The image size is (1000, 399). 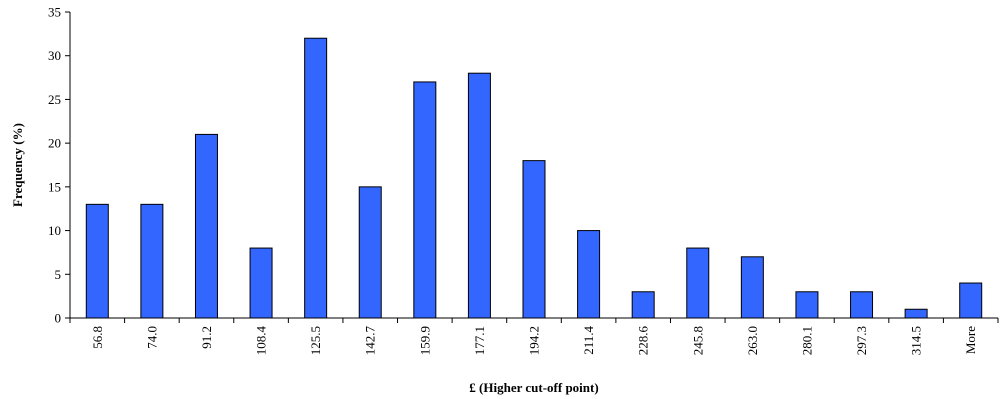 What do you see at coordinates (534, 340) in the screenshot?
I see `x-tick-label: 194.2` at bounding box center [534, 340].